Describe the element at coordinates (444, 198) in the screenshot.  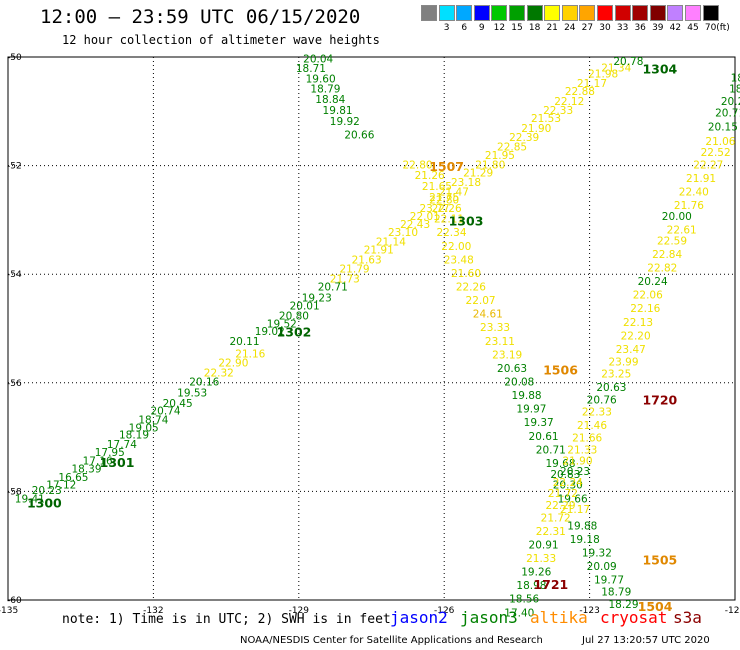
I see `wave-height-label: 21.75` at that location.